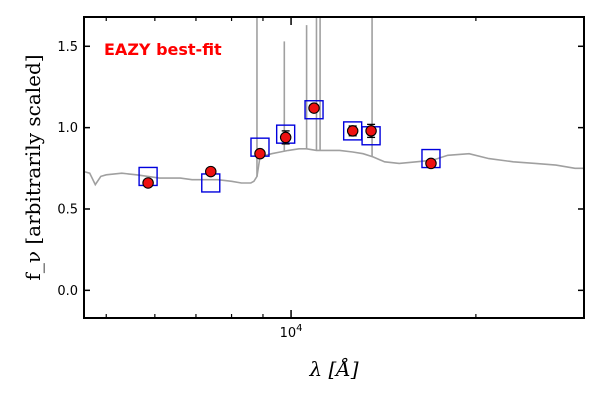  What do you see at coordinates (67, 209) in the screenshot?
I see `y-tick-label: 0.5` at bounding box center [67, 209].